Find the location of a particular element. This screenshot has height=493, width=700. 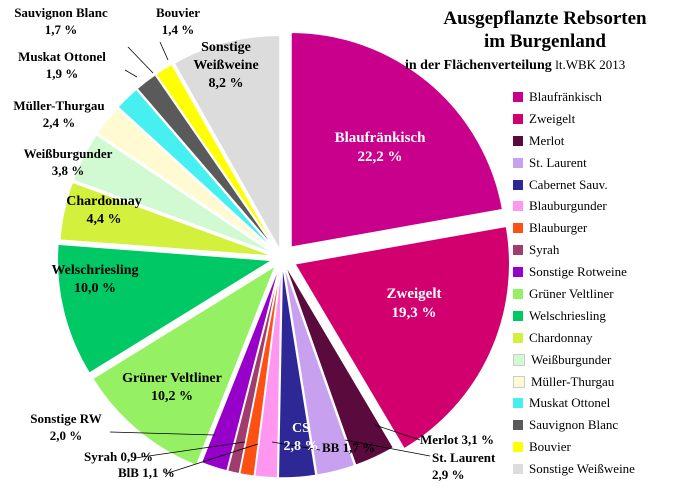

legend-item: Blauburgunder is located at coordinates (605, 206).